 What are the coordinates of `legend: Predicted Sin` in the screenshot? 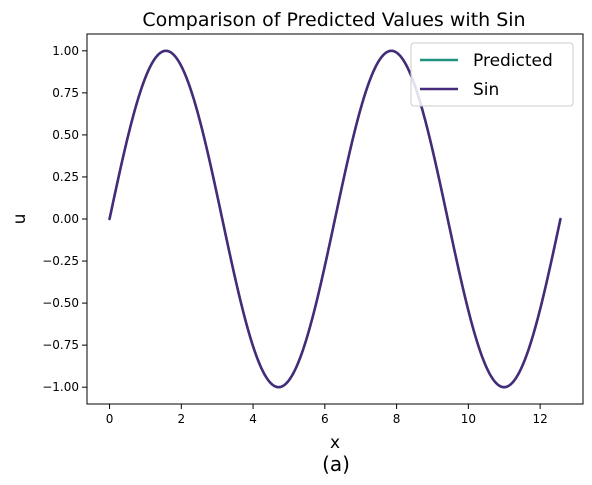 It's located at (492, 74).